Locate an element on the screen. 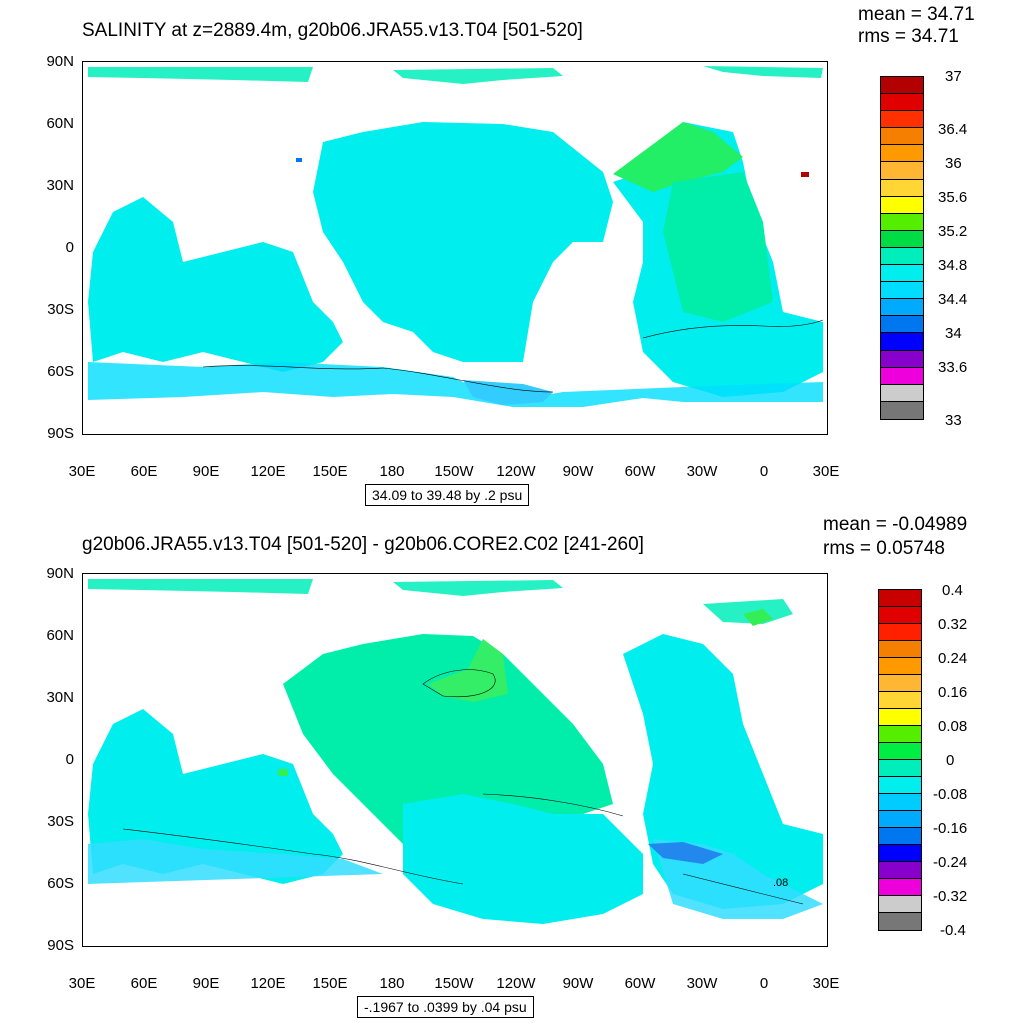  top-lat-label: 60N is located at coordinates (60, 123).